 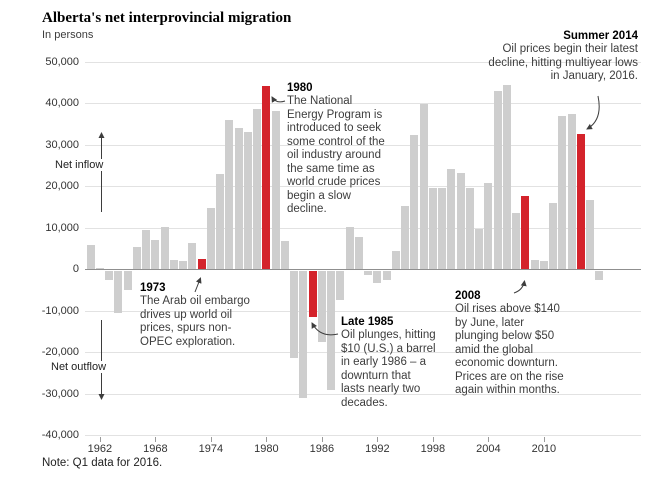 What do you see at coordinates (363, 186) in the screenshot?
I see `gridline-20,000` at bounding box center [363, 186].